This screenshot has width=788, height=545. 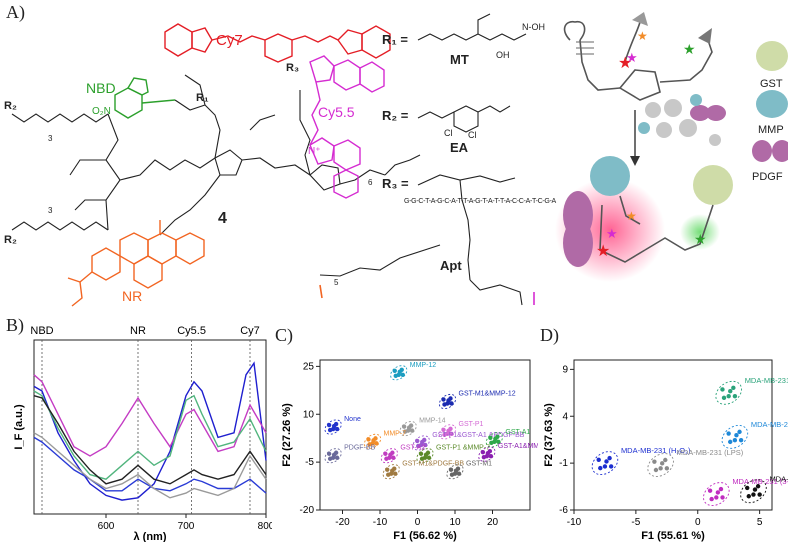 What do you see at coordinates (19, 427) in the screenshot?
I see `spectra-ylabel: I_F (a.u.)` at bounding box center [19, 427].